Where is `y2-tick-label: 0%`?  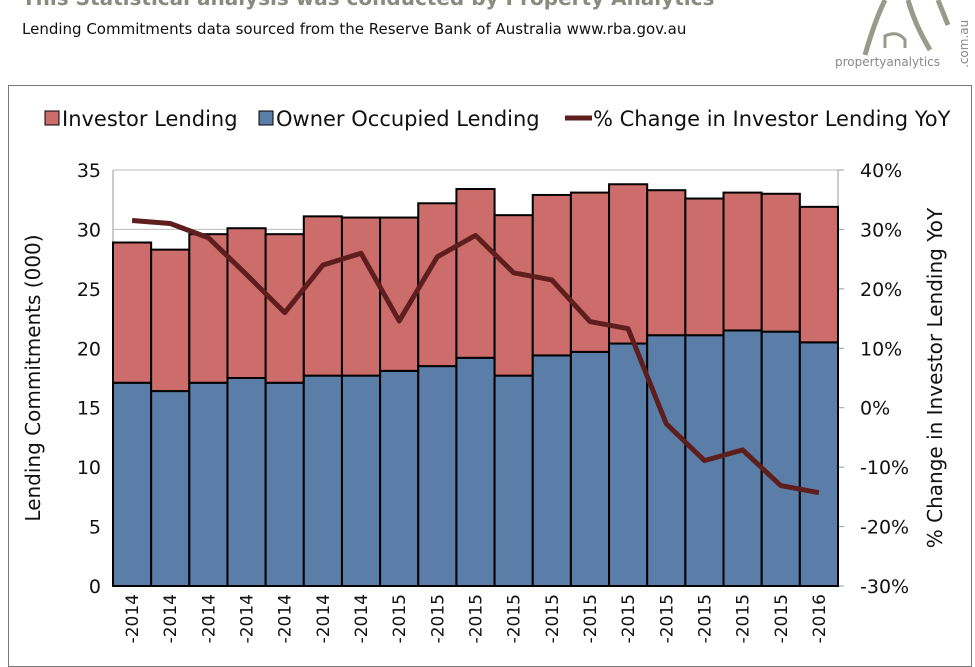
y2-tick-label: 0% is located at coordinates (875, 409).